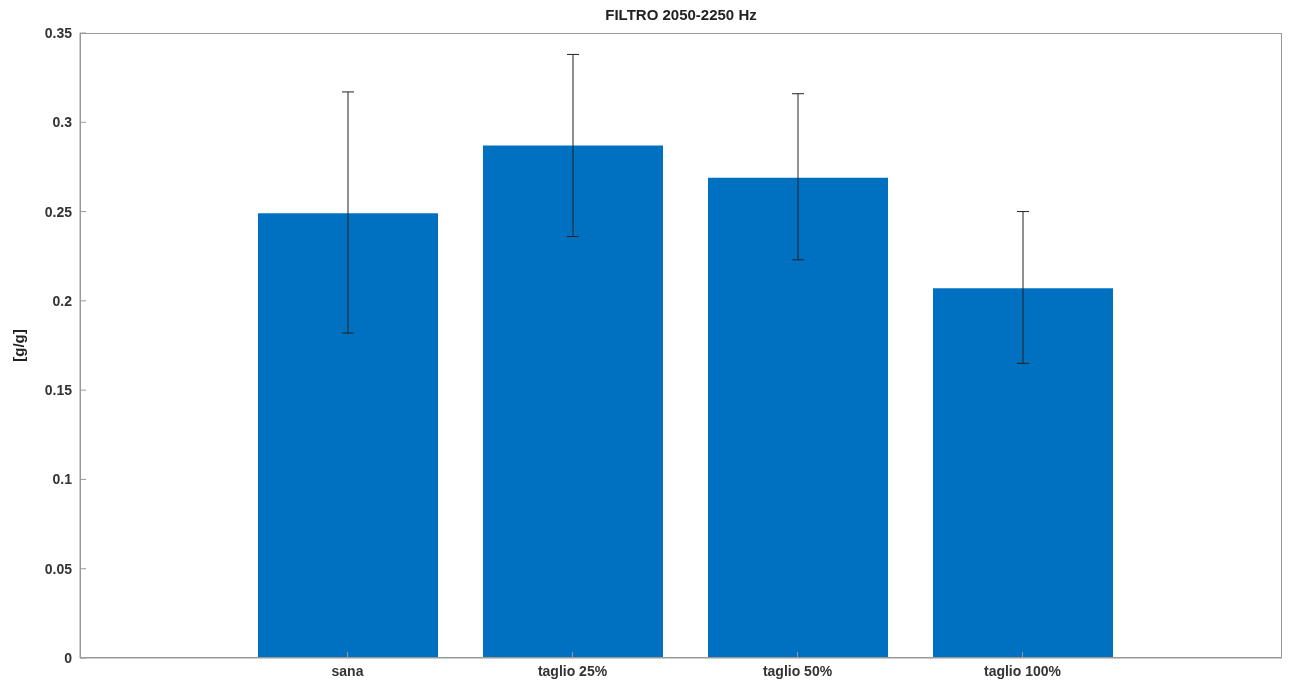  Describe the element at coordinates (797, 670) in the screenshot. I see `x-tick-label: taglio 50%` at that location.